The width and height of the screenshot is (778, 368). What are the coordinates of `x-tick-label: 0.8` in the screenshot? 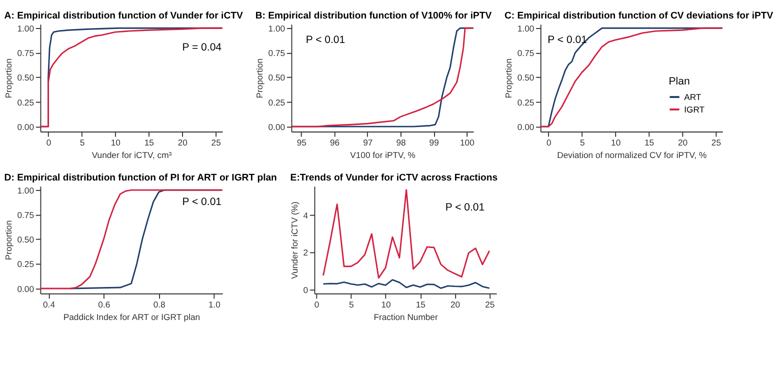 It's located at (159, 304).